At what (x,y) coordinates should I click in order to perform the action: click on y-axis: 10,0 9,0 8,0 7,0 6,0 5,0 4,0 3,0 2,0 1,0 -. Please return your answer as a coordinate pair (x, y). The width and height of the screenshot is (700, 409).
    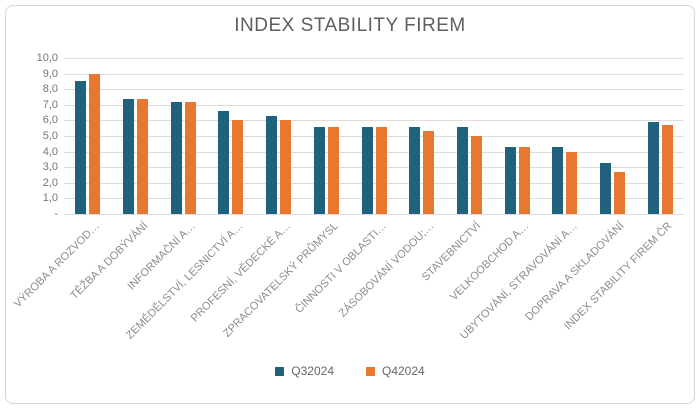
    Looking at the image, I should click on (36, 136).